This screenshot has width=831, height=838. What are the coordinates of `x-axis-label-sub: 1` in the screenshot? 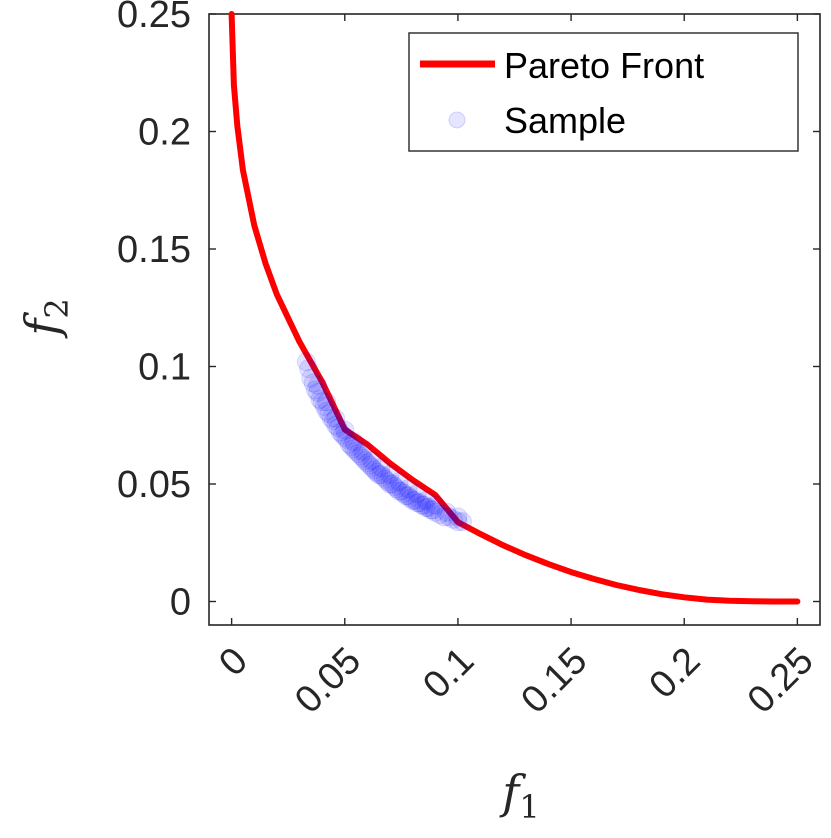 It's located at (529, 807).